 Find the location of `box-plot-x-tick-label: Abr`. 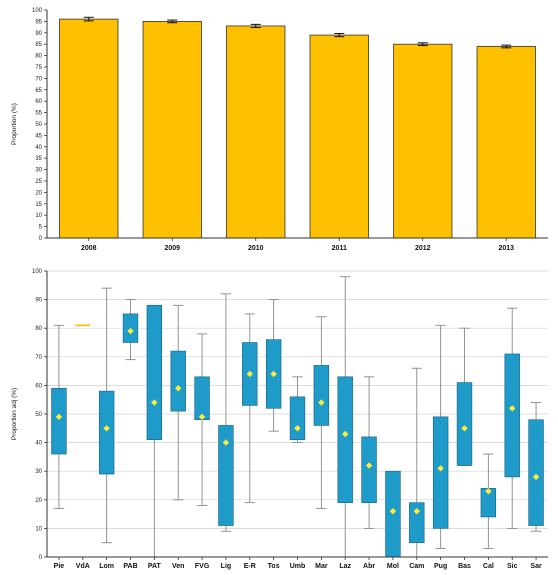

box-plot-x-tick-label: Abr is located at coordinates (369, 566).